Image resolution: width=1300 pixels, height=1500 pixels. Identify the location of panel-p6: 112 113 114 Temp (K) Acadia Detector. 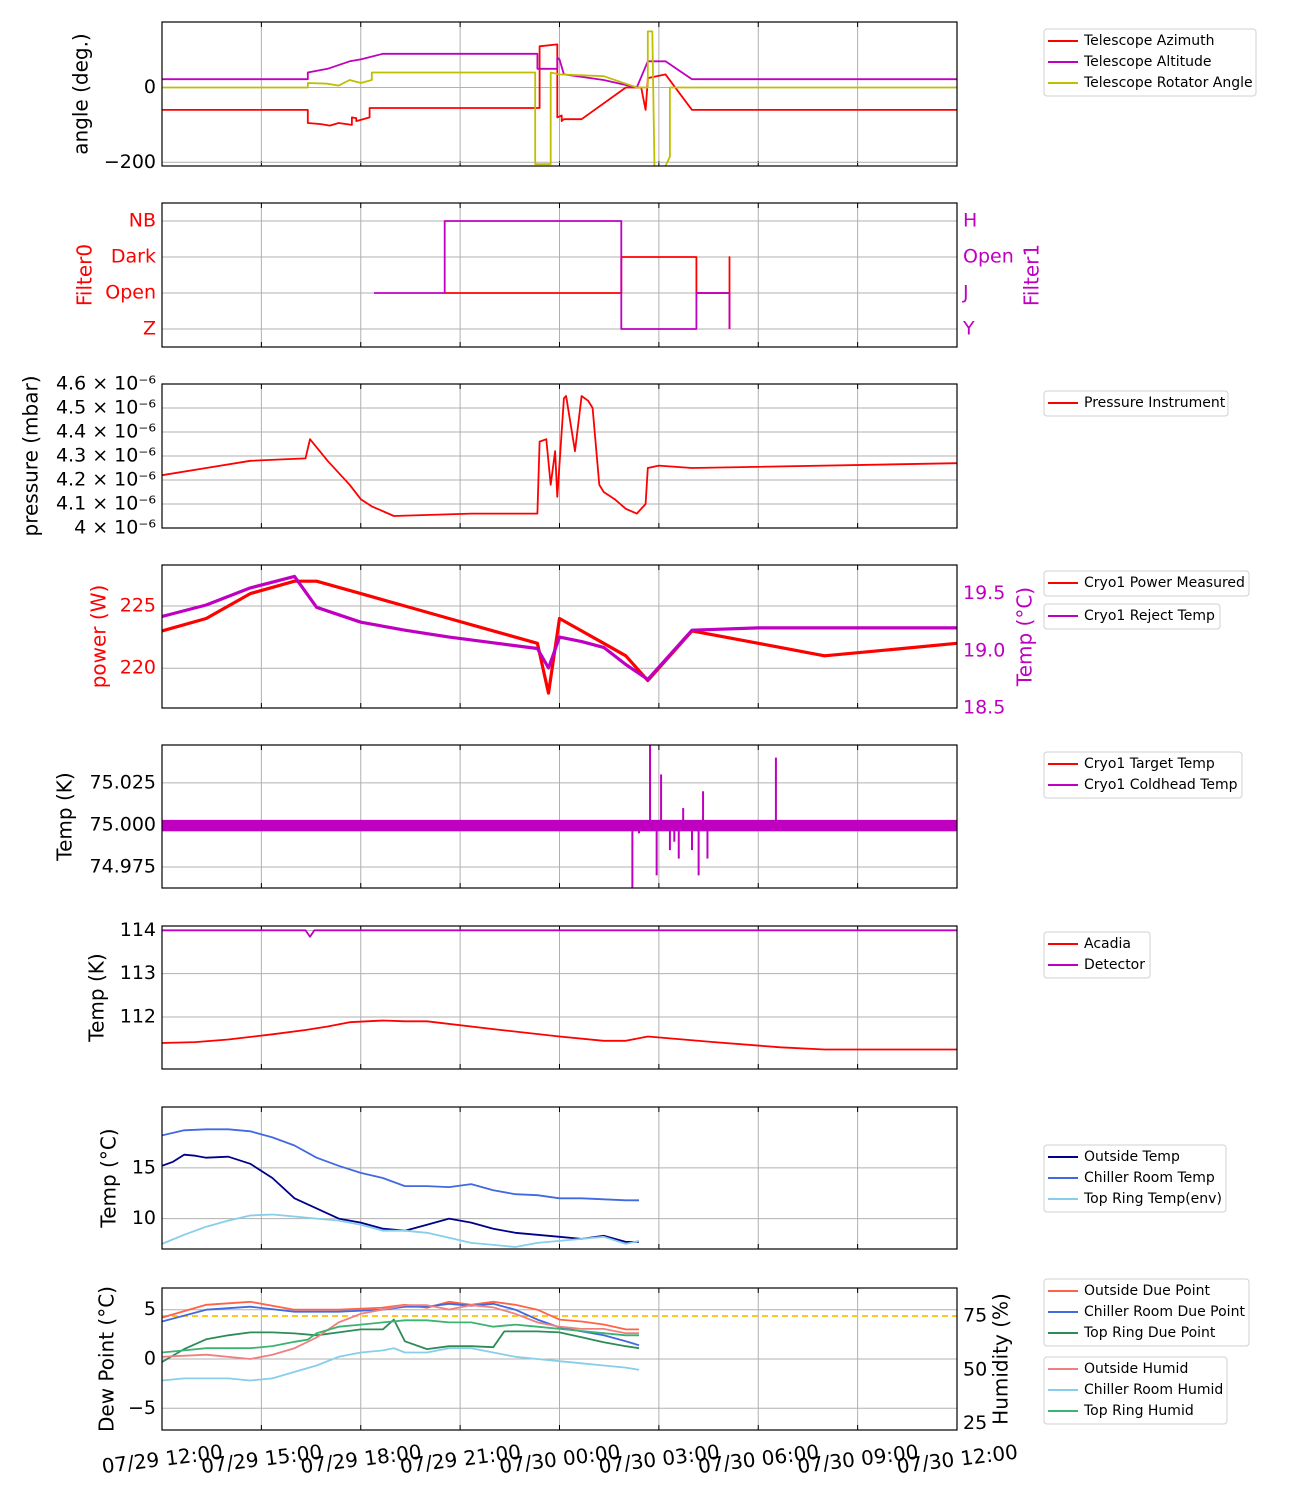
(618, 994).